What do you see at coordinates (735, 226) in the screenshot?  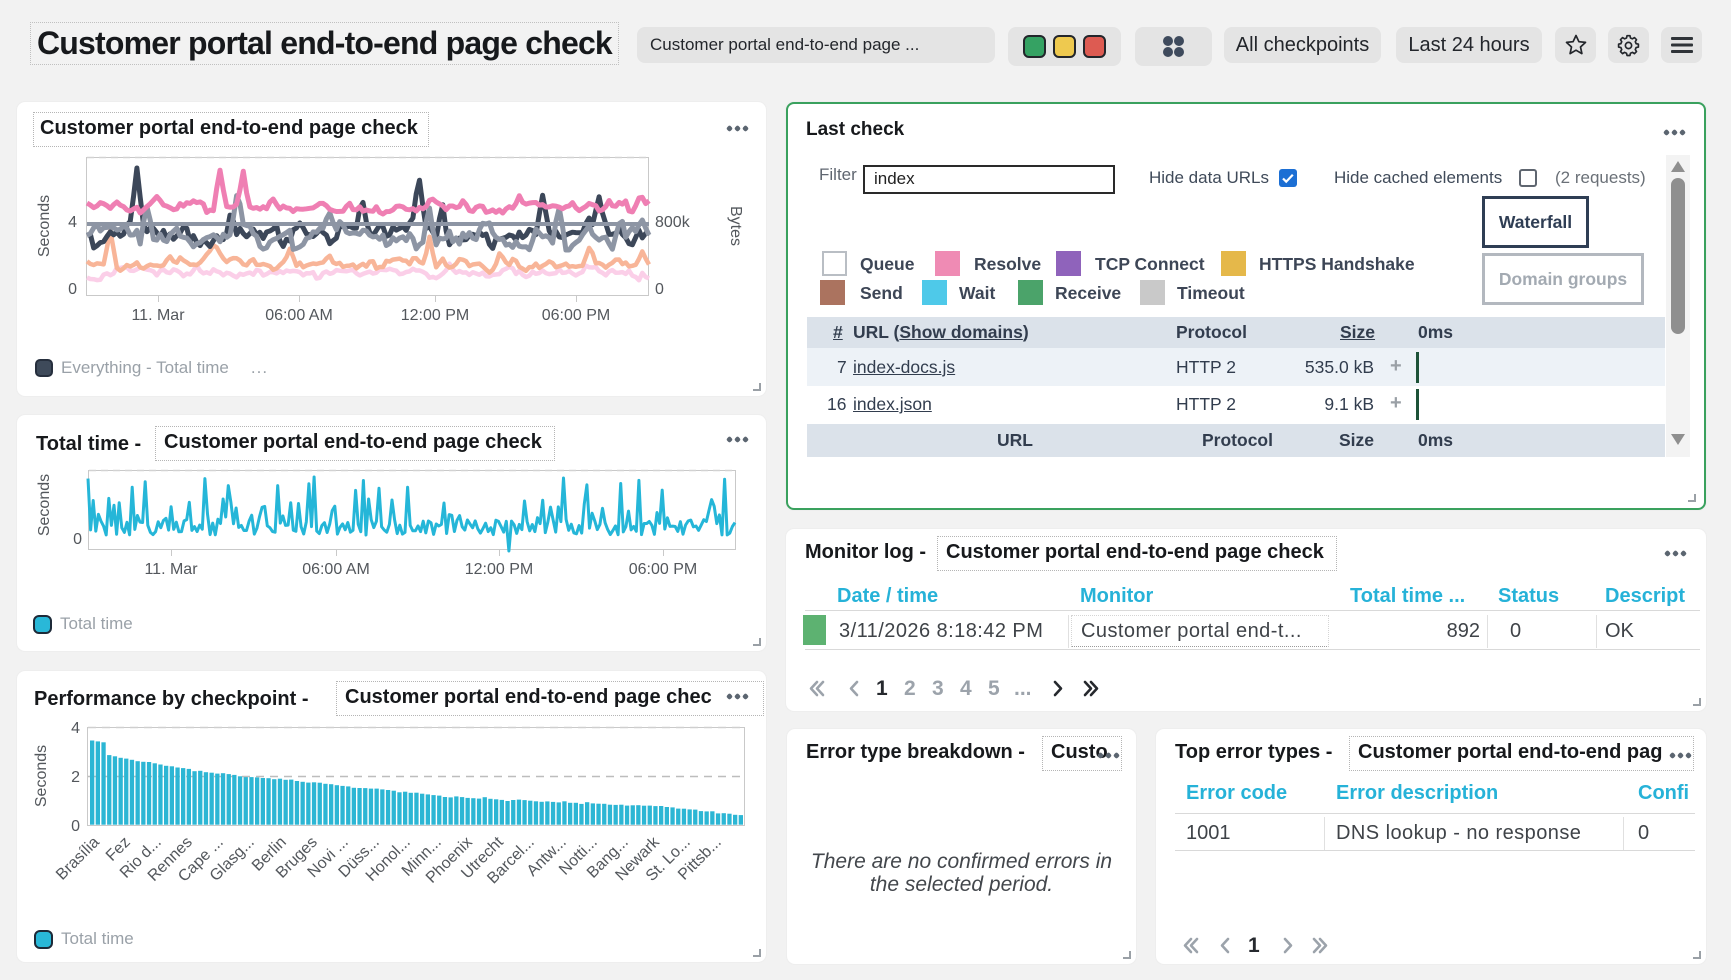 I see `svg-text: Bytes` at bounding box center [735, 226].